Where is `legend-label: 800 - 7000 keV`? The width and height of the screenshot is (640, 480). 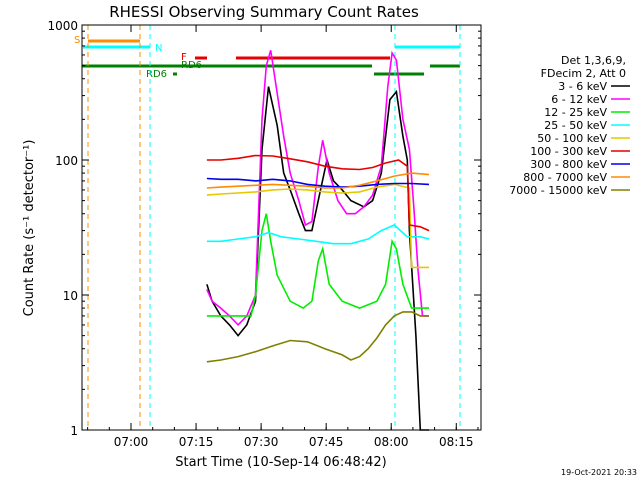 legend-label: 800 - 7000 keV is located at coordinates (565, 177).